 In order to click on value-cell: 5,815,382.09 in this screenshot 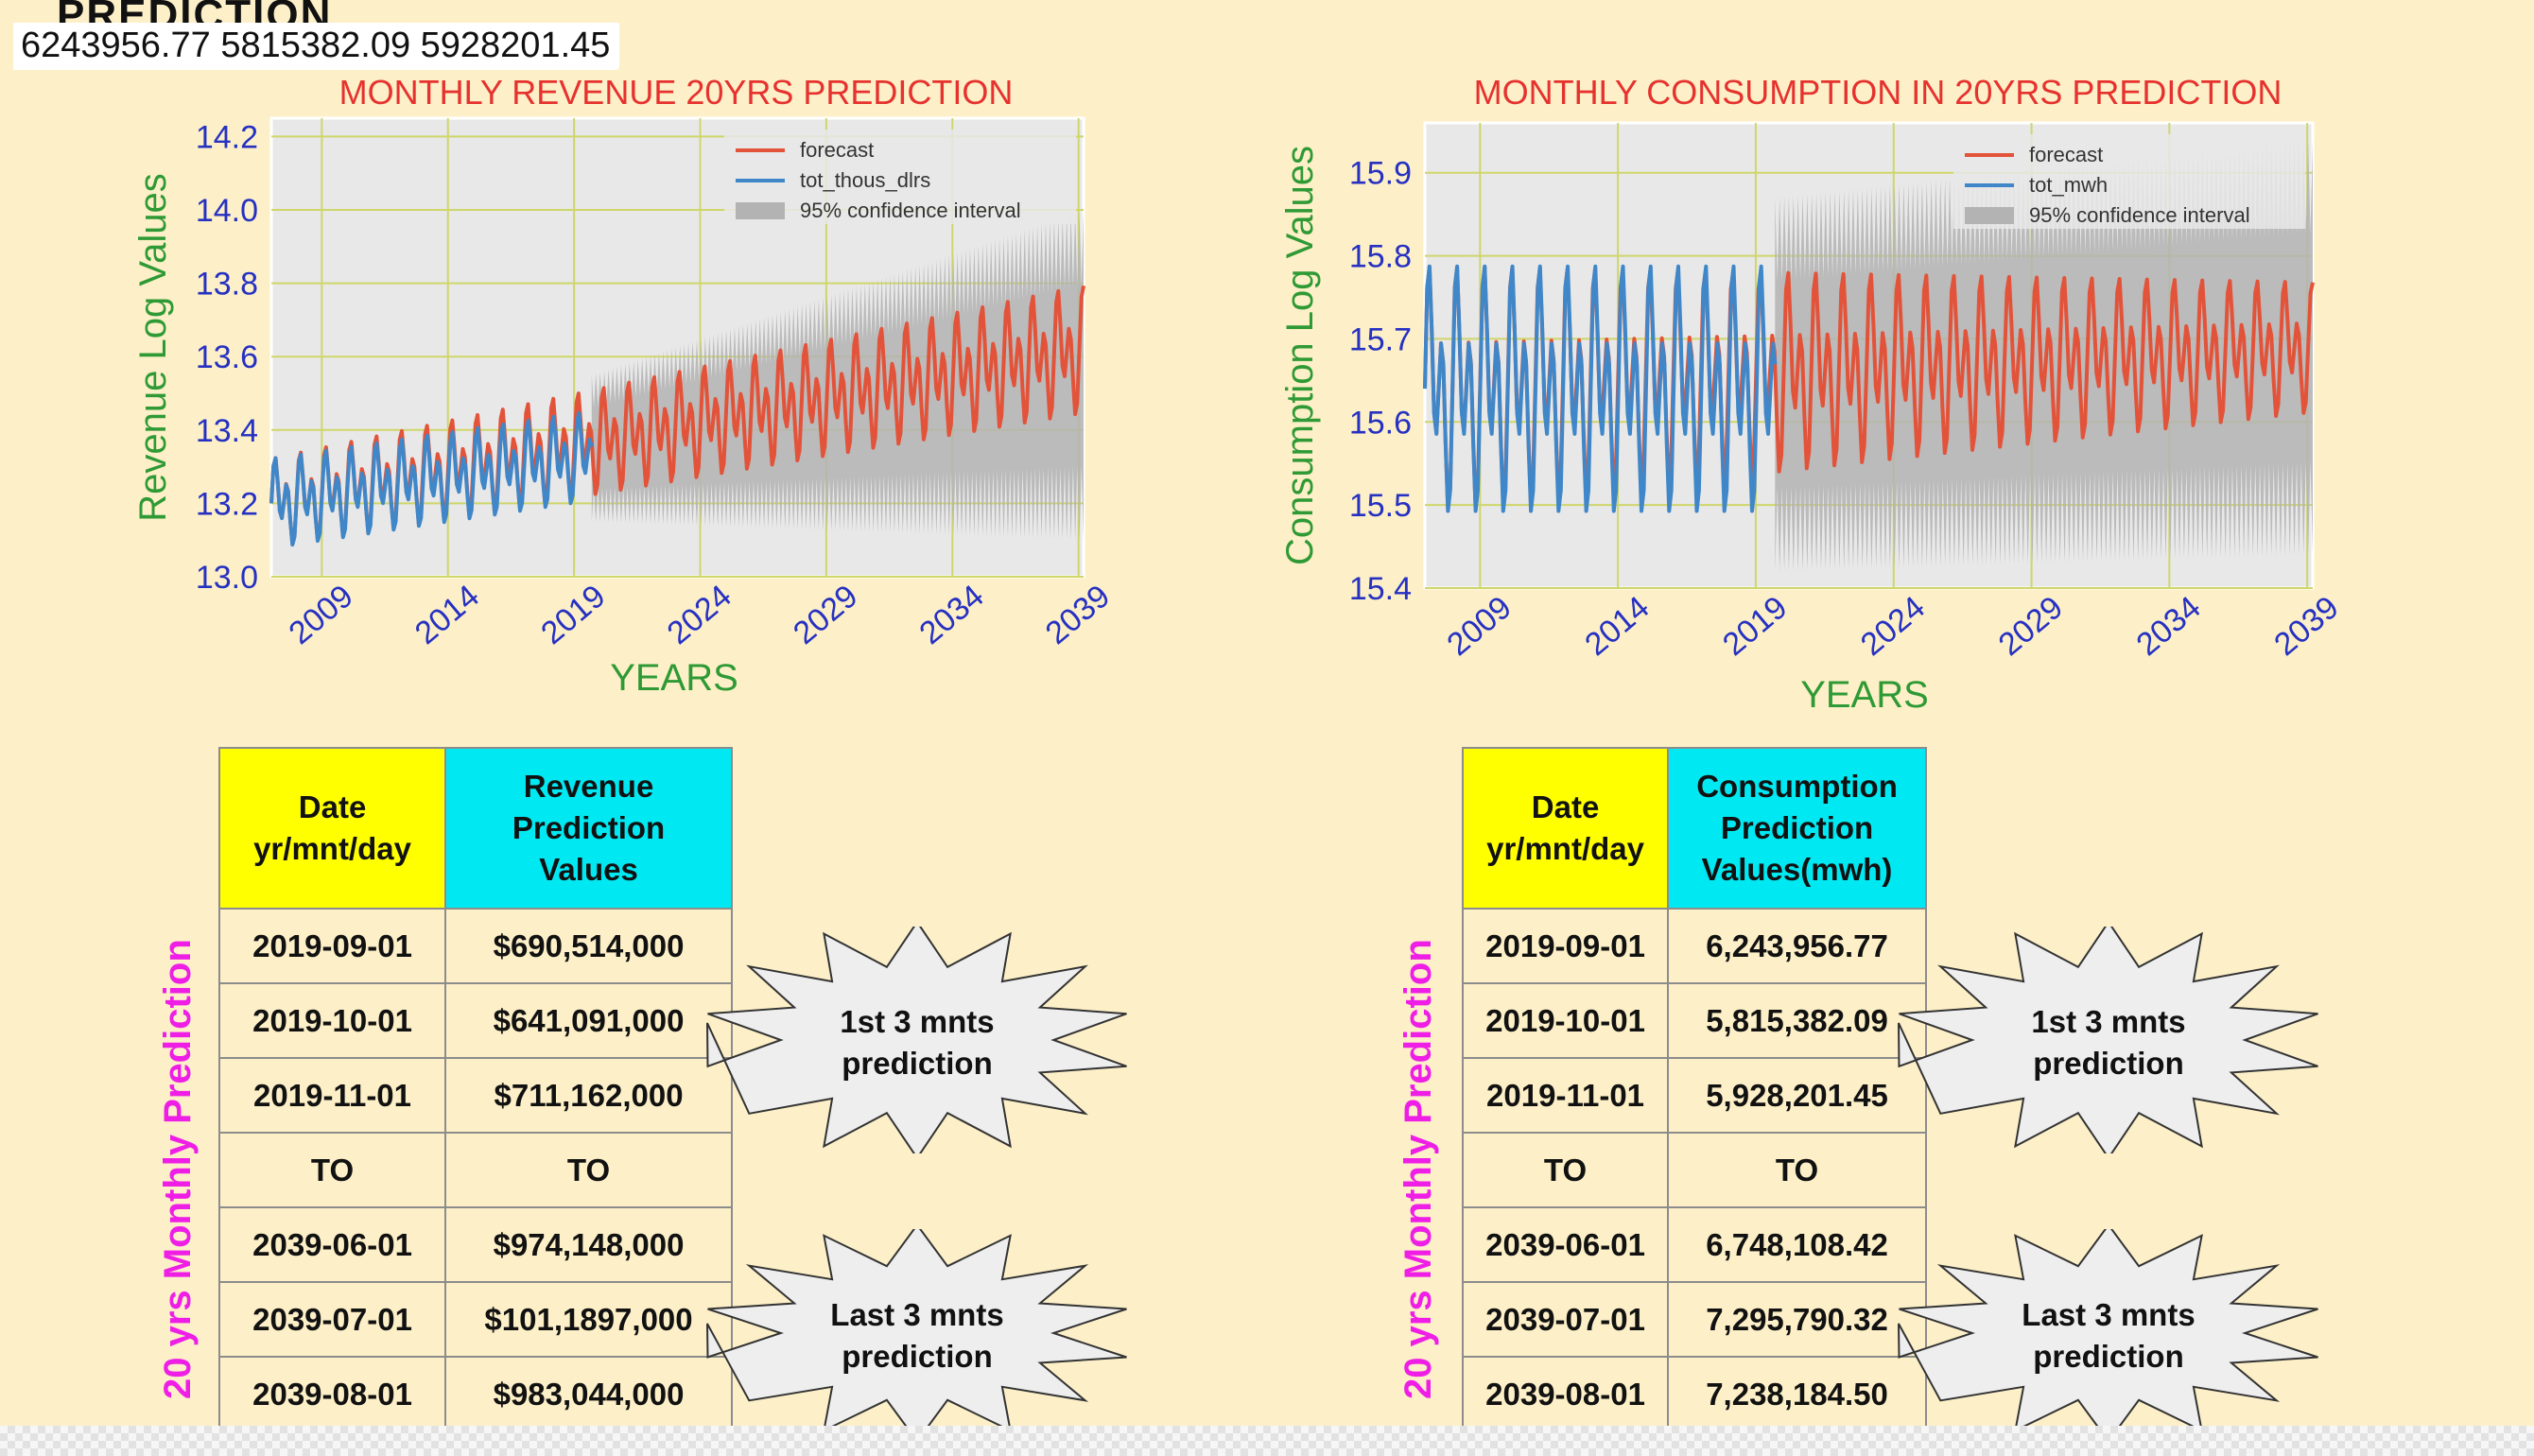, I will do `click(1797, 1020)`.